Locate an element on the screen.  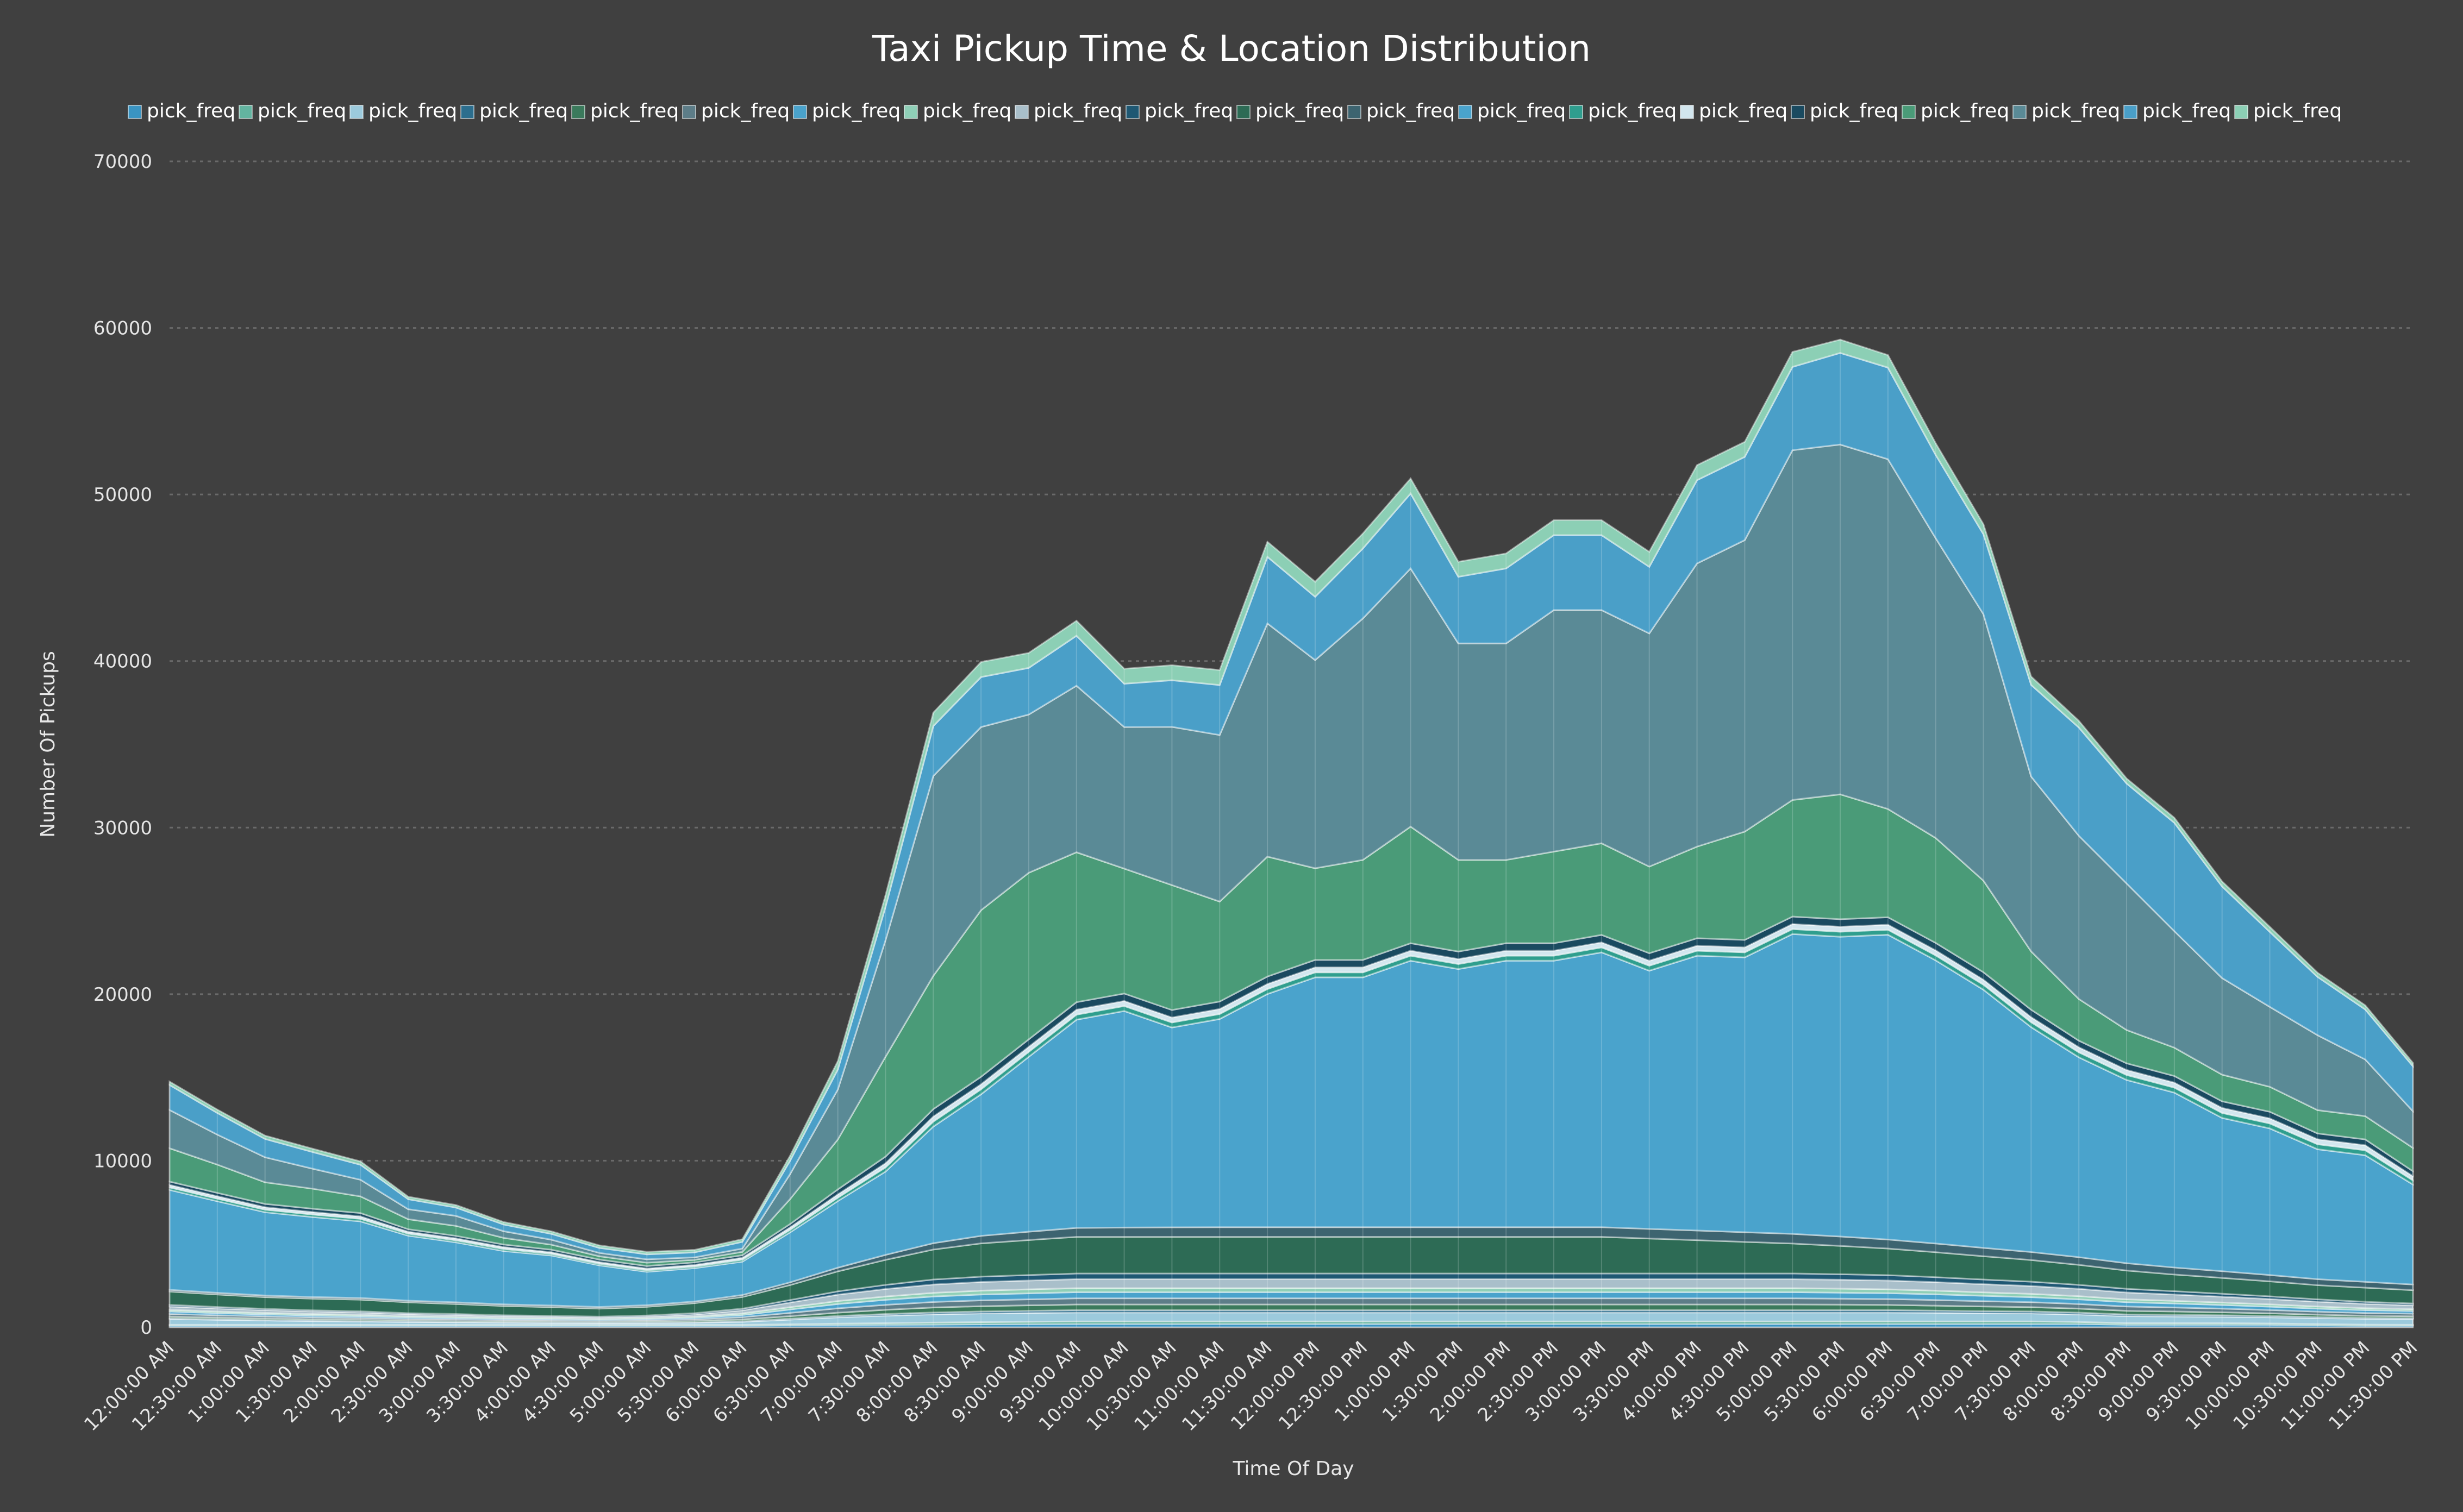
y-tick-label: 30000 is located at coordinates (123, 828).